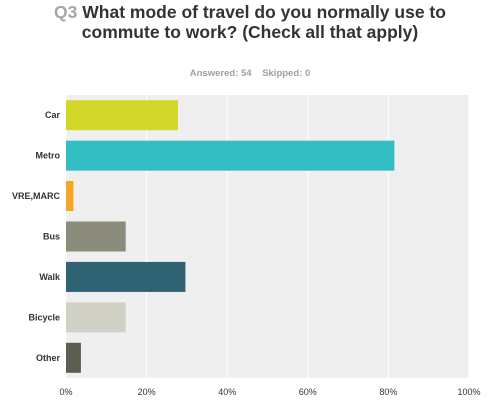 This screenshot has height=408, width=500. I want to click on x-tick-label: 100%, so click(468, 392).